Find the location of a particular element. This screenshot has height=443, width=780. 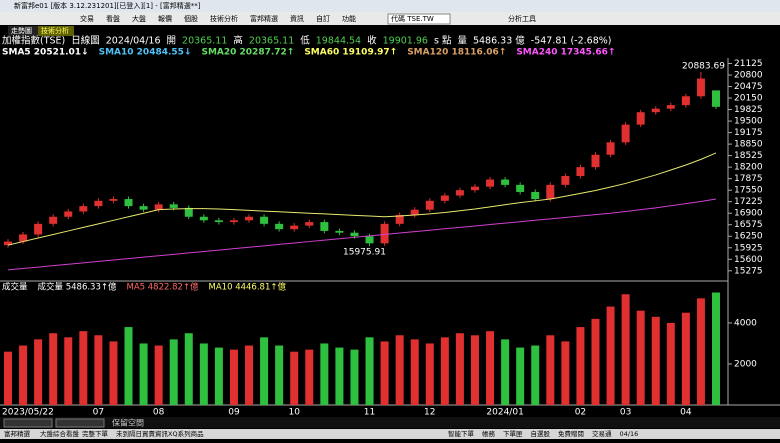

y-tick-label: 17875 is located at coordinates (748, 179).